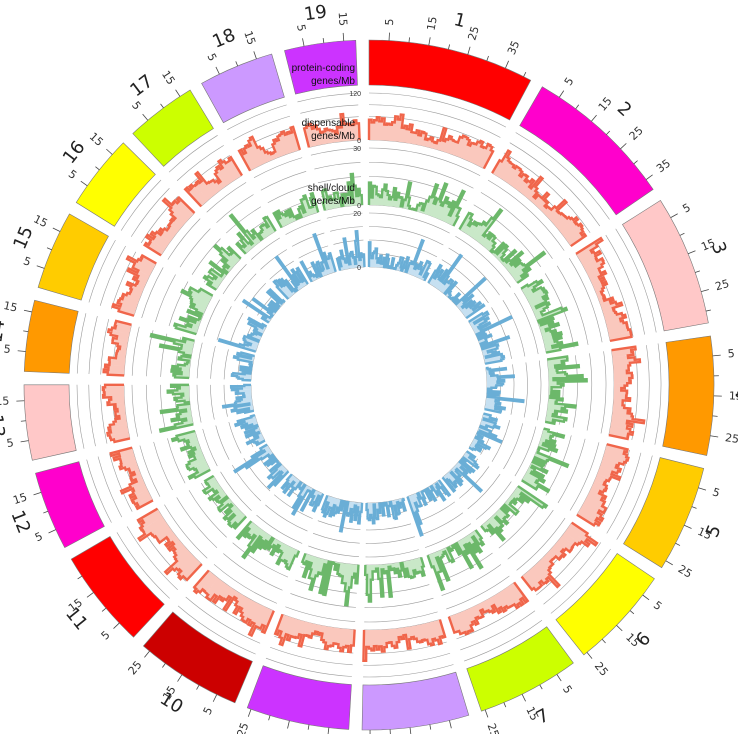 Image resolution: width=738 pixels, height=734 pixels. I want to click on tick-label: 25, so click(135, 667).